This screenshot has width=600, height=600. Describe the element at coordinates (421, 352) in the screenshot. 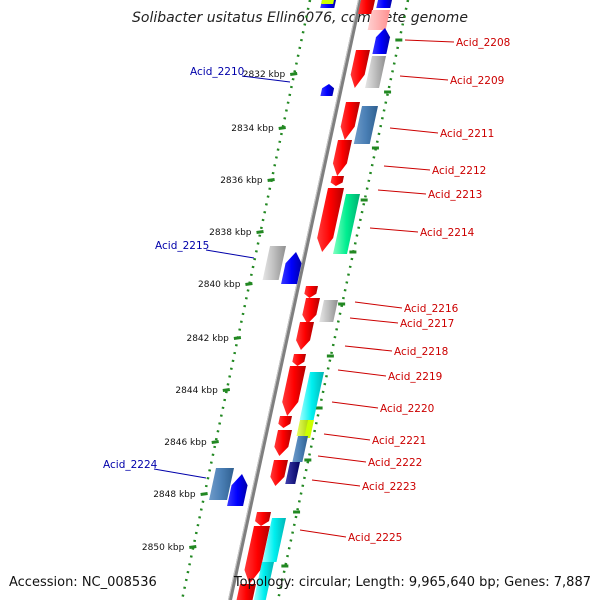

I see `gene-label-forward: Acid_2218` at that location.